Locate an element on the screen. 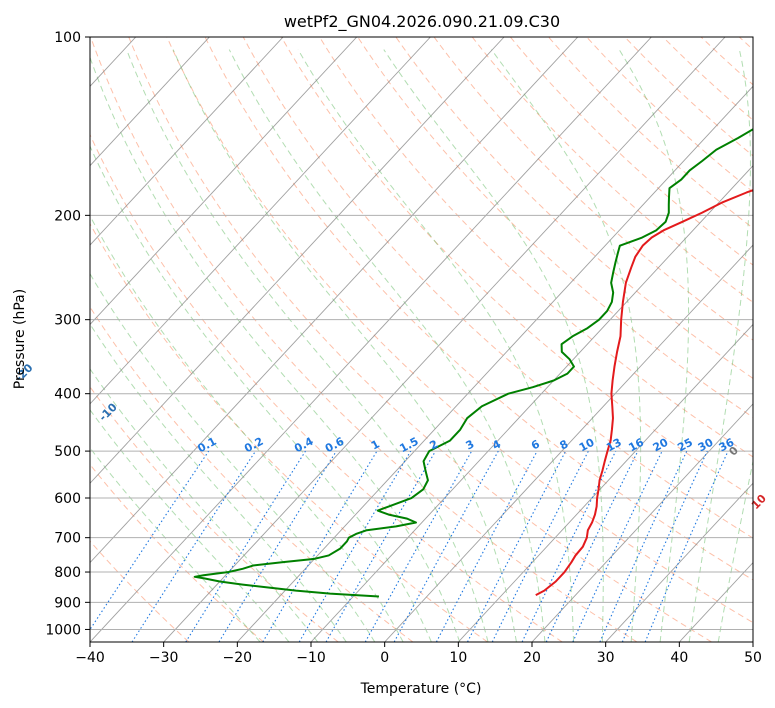 This screenshot has width=775, height=708. y-tick-label: 400 is located at coordinates (67, 395).